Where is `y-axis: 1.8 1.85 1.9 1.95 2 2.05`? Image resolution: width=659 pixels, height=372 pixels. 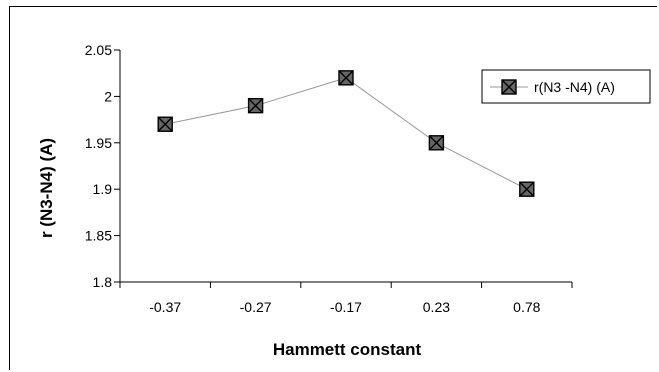 y-axis: 1.8 1.85 1.9 1.95 2 2.05 is located at coordinates (103, 166).